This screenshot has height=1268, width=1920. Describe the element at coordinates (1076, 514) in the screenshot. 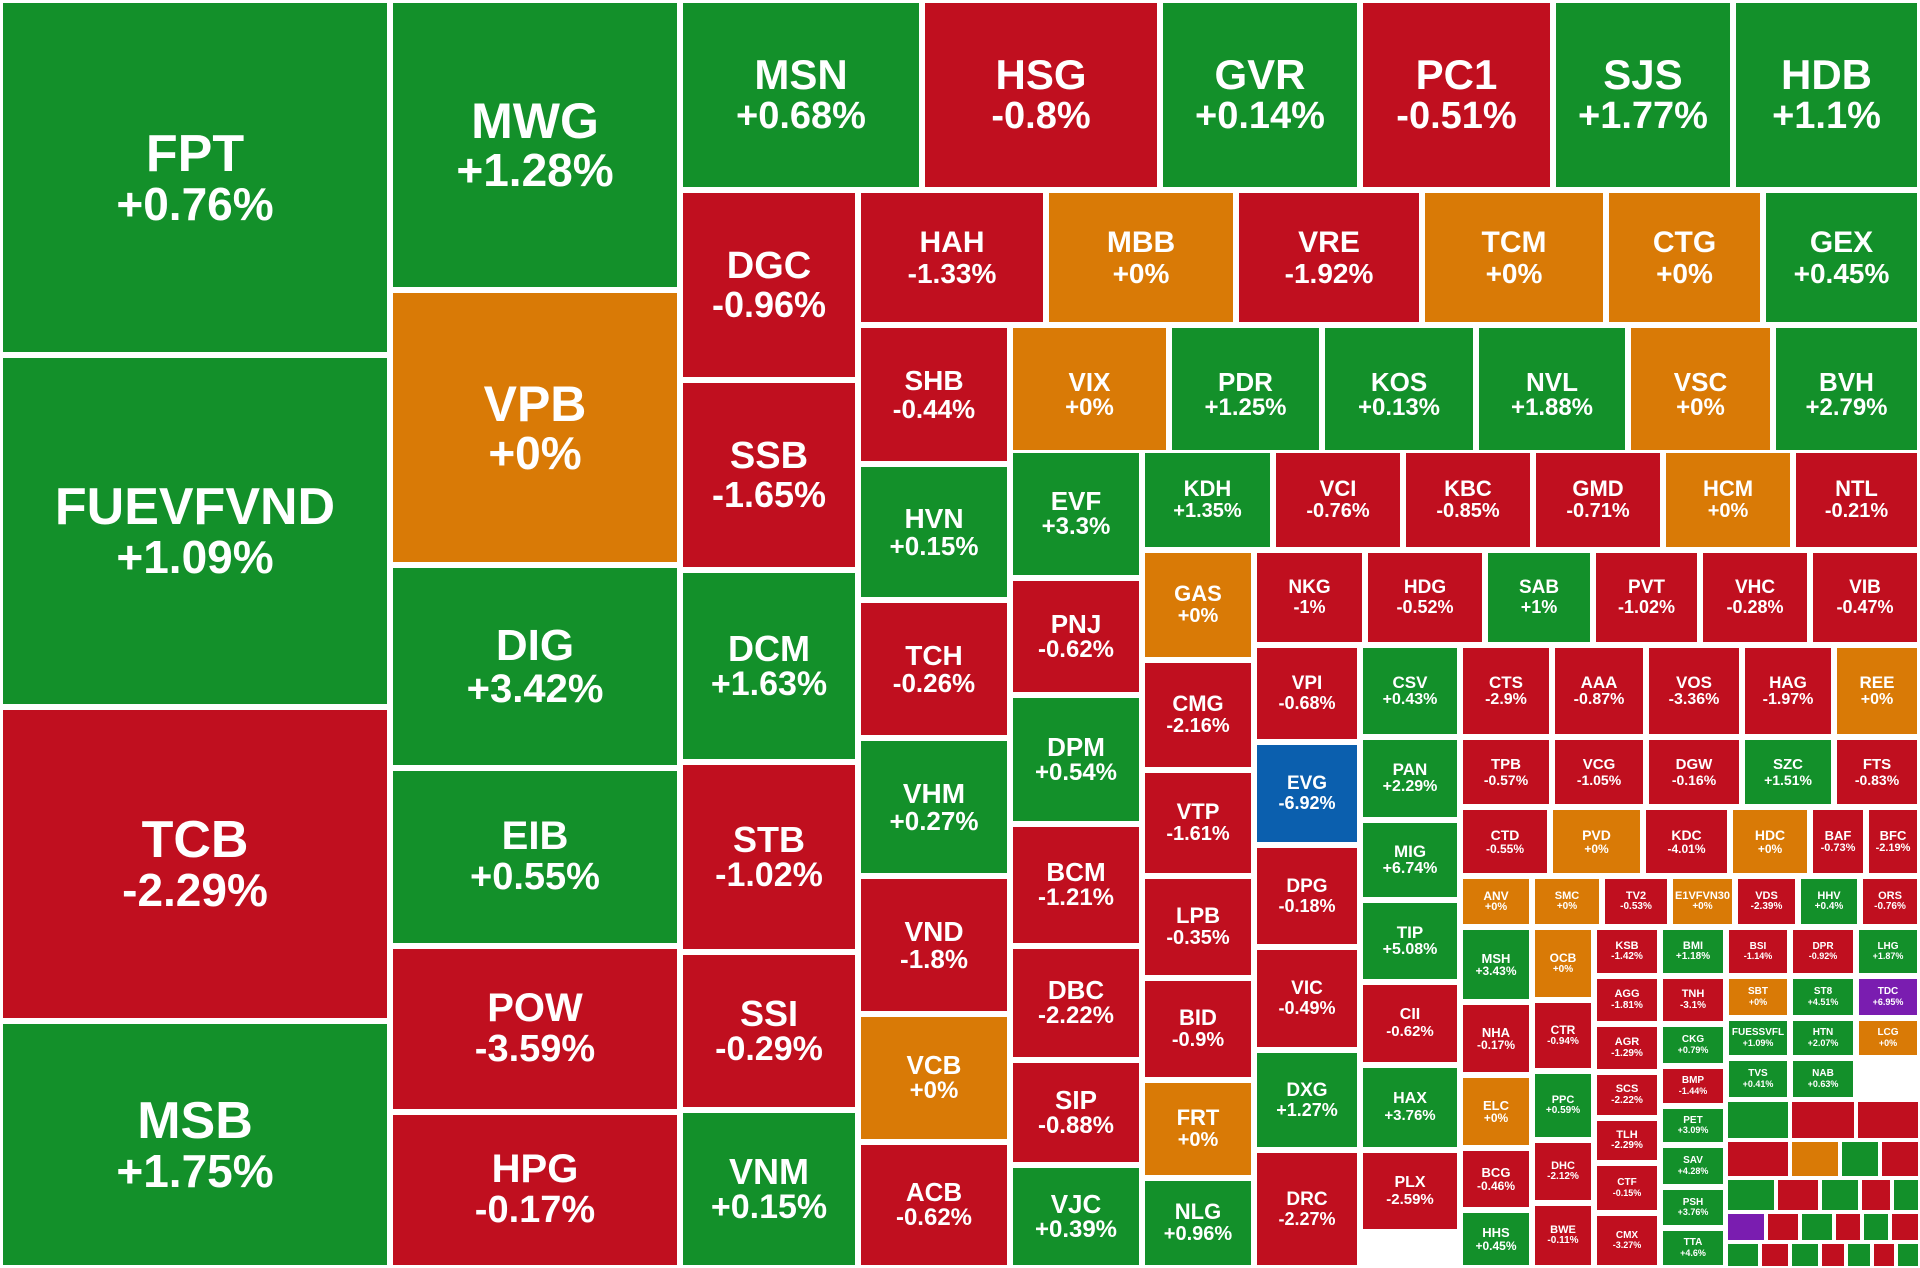

I see `treemap-tile-evf: EVF +3.3%` at that location.